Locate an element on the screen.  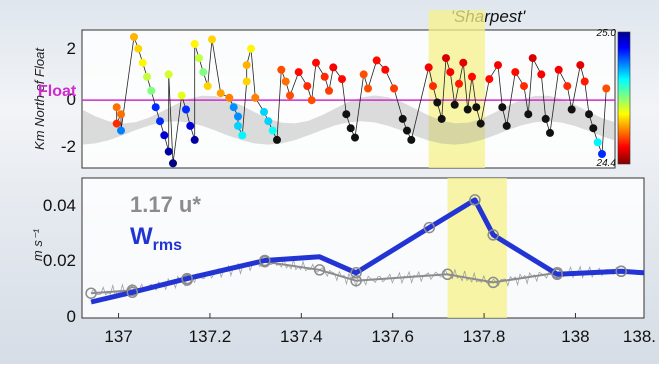
colorbar-min-label: 24.4 is located at coordinates (606, 163).